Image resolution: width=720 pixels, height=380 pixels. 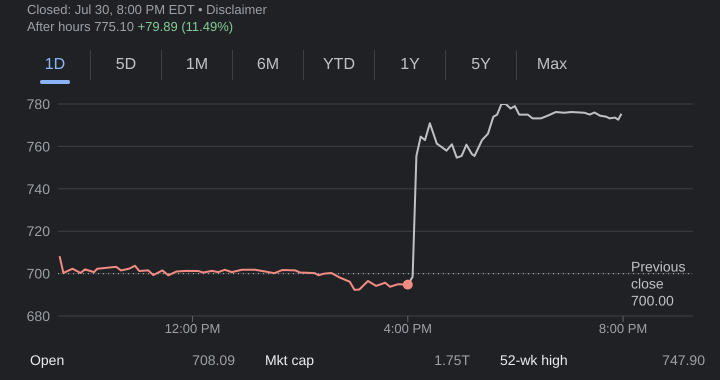 I want to click on y-tick-label: 740, so click(x=38, y=188).